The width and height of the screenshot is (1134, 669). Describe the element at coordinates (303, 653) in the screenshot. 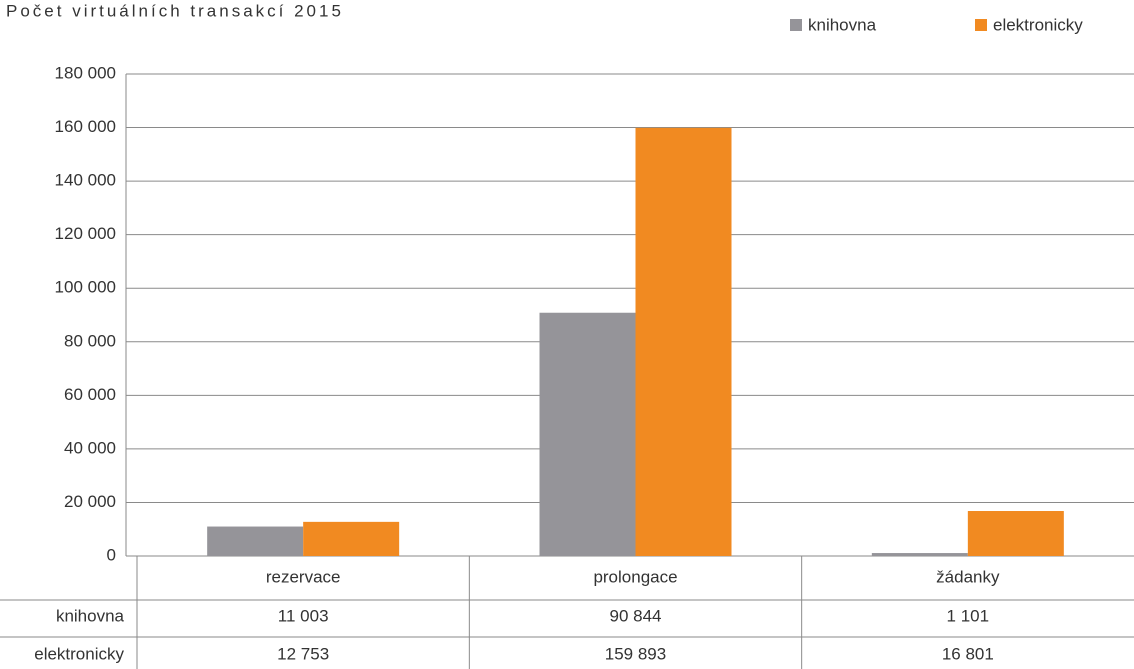

I see `table-cell: 12 753` at that location.